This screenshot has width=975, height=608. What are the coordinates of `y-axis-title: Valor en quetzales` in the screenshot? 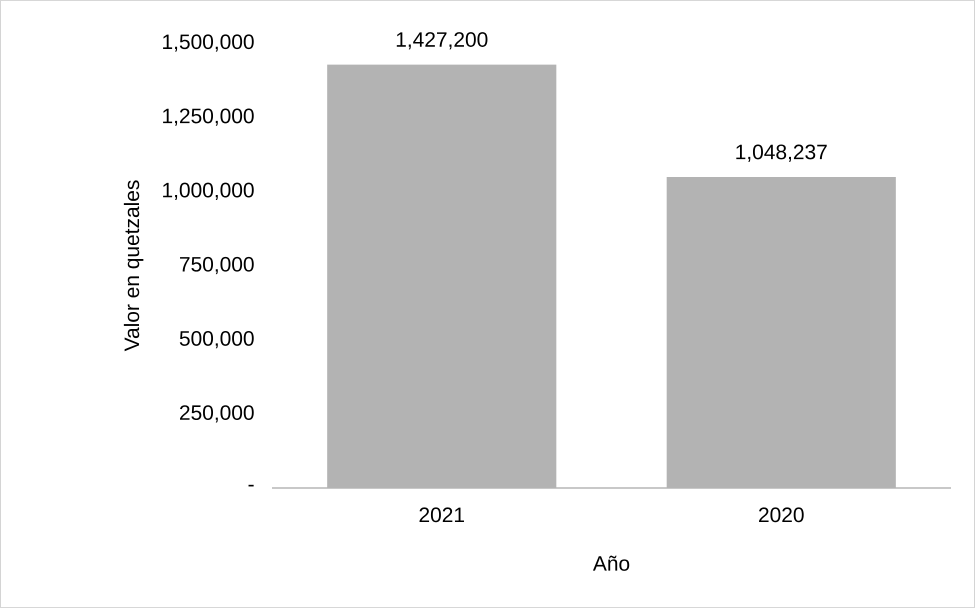 It's located at (134, 266).